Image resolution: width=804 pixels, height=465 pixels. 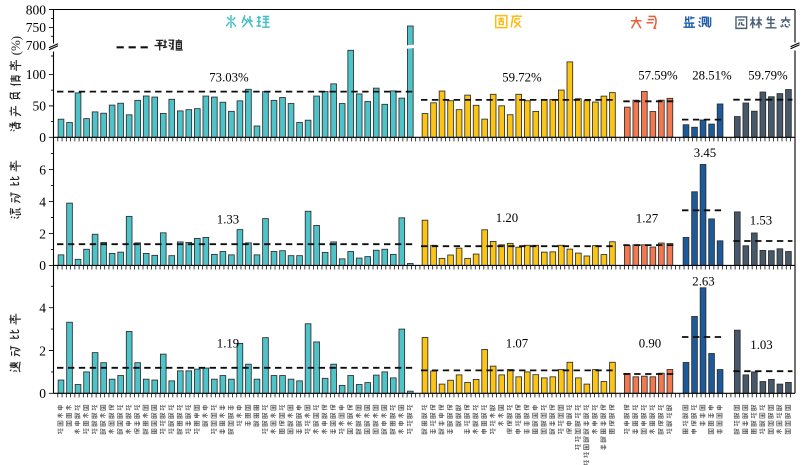 What do you see at coordinates (712, 76) in the screenshot?
I see `svg-text: 28.51%` at bounding box center [712, 76].